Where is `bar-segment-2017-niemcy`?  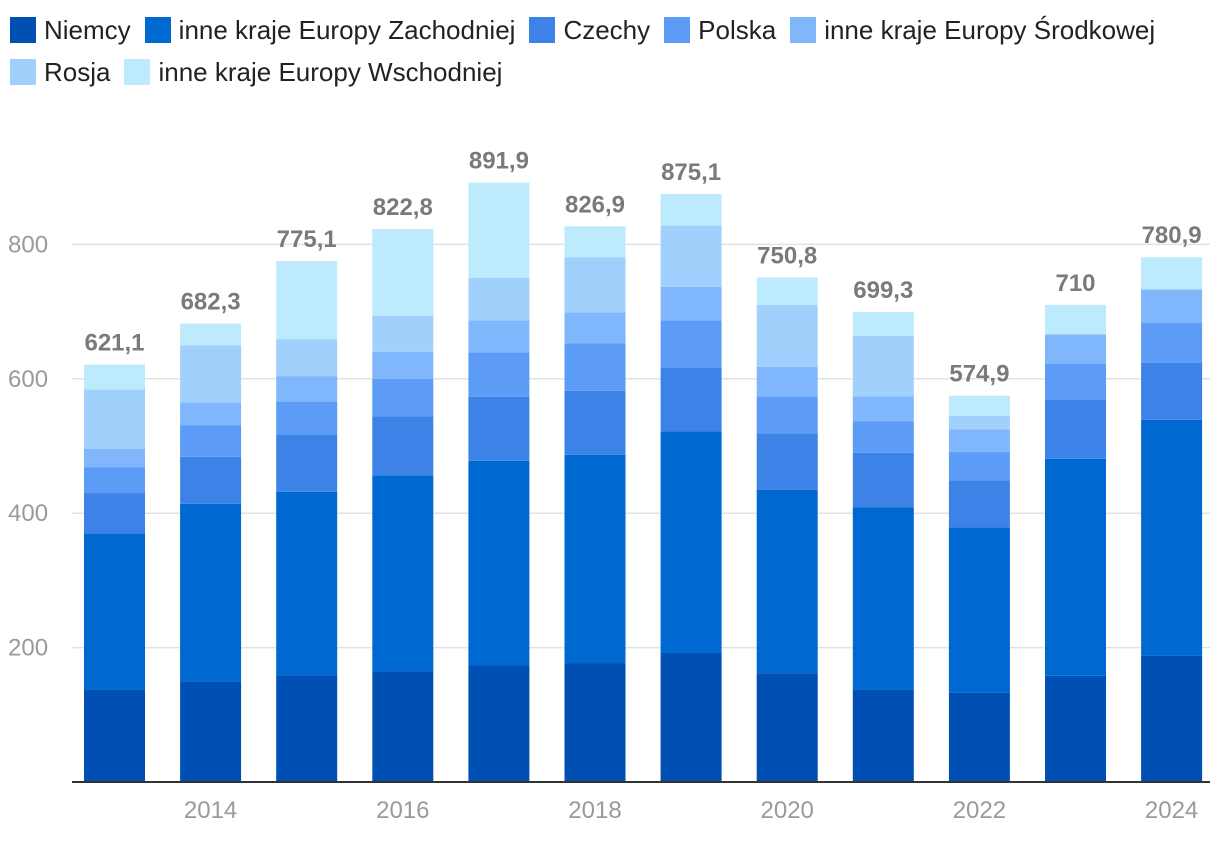
bar-segment-2017-niemcy is located at coordinates (499, 723).